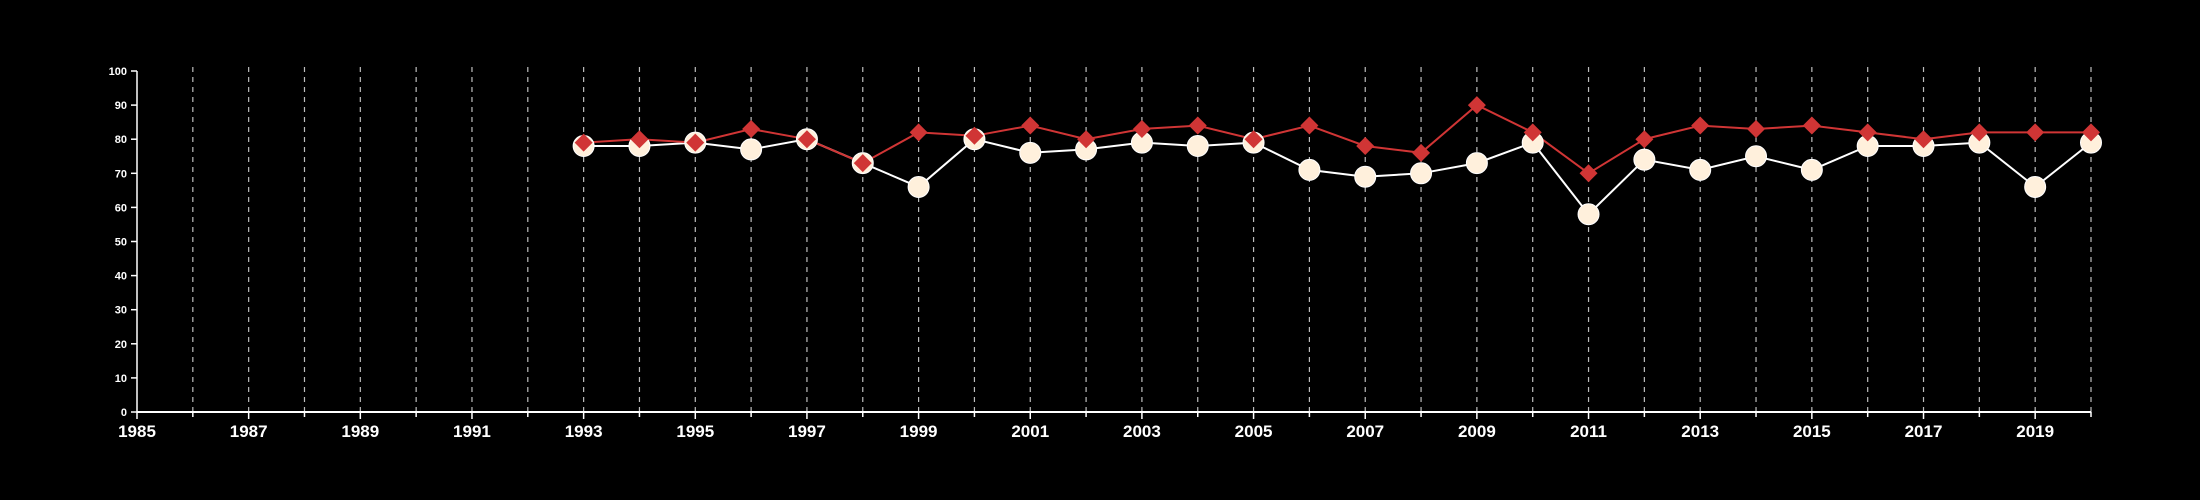 Image resolution: width=2200 pixels, height=500 pixels. Describe the element at coordinates (121, 140) in the screenshot. I see `y-tick-label: 80` at that location.